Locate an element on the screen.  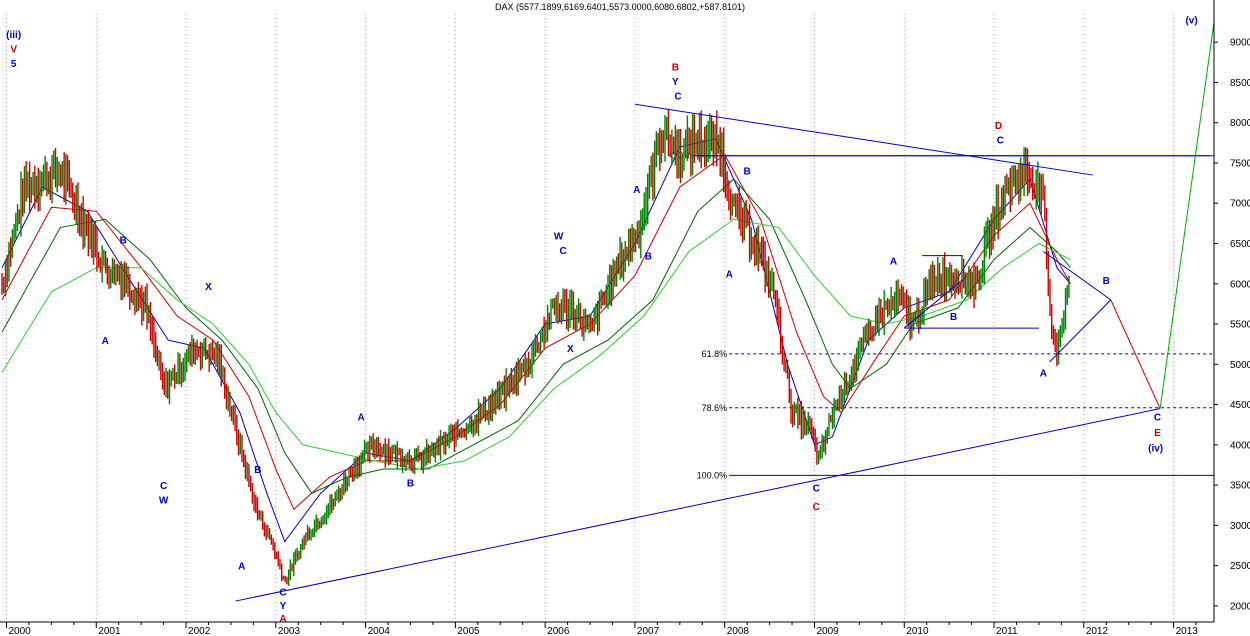
y-tick-label: 5000 is located at coordinates (1240, 365).